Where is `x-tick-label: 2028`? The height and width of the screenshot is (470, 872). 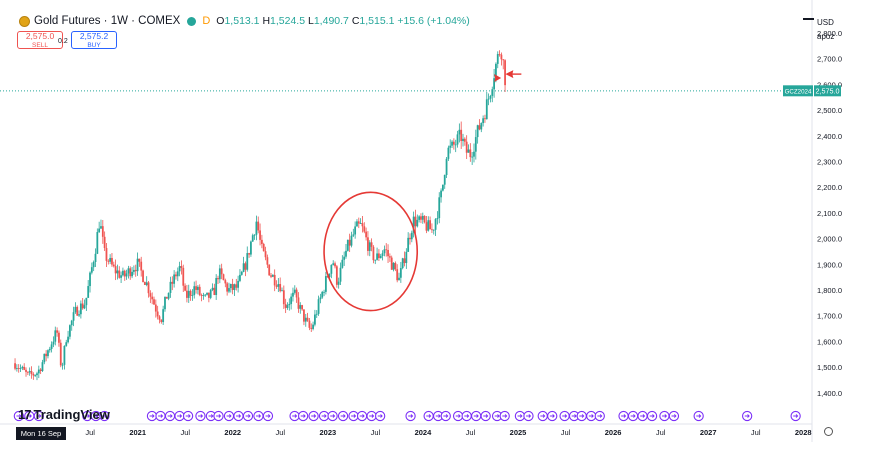 x-tick-label: 2028 is located at coordinates (803, 432).